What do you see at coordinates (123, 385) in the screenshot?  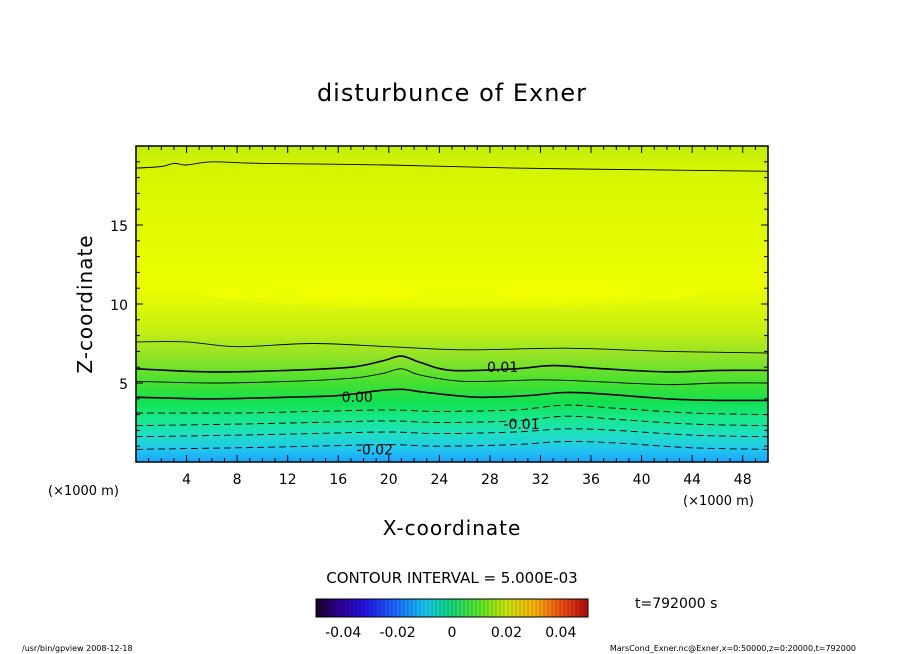 I see `y-tick-label: 5` at bounding box center [123, 385].